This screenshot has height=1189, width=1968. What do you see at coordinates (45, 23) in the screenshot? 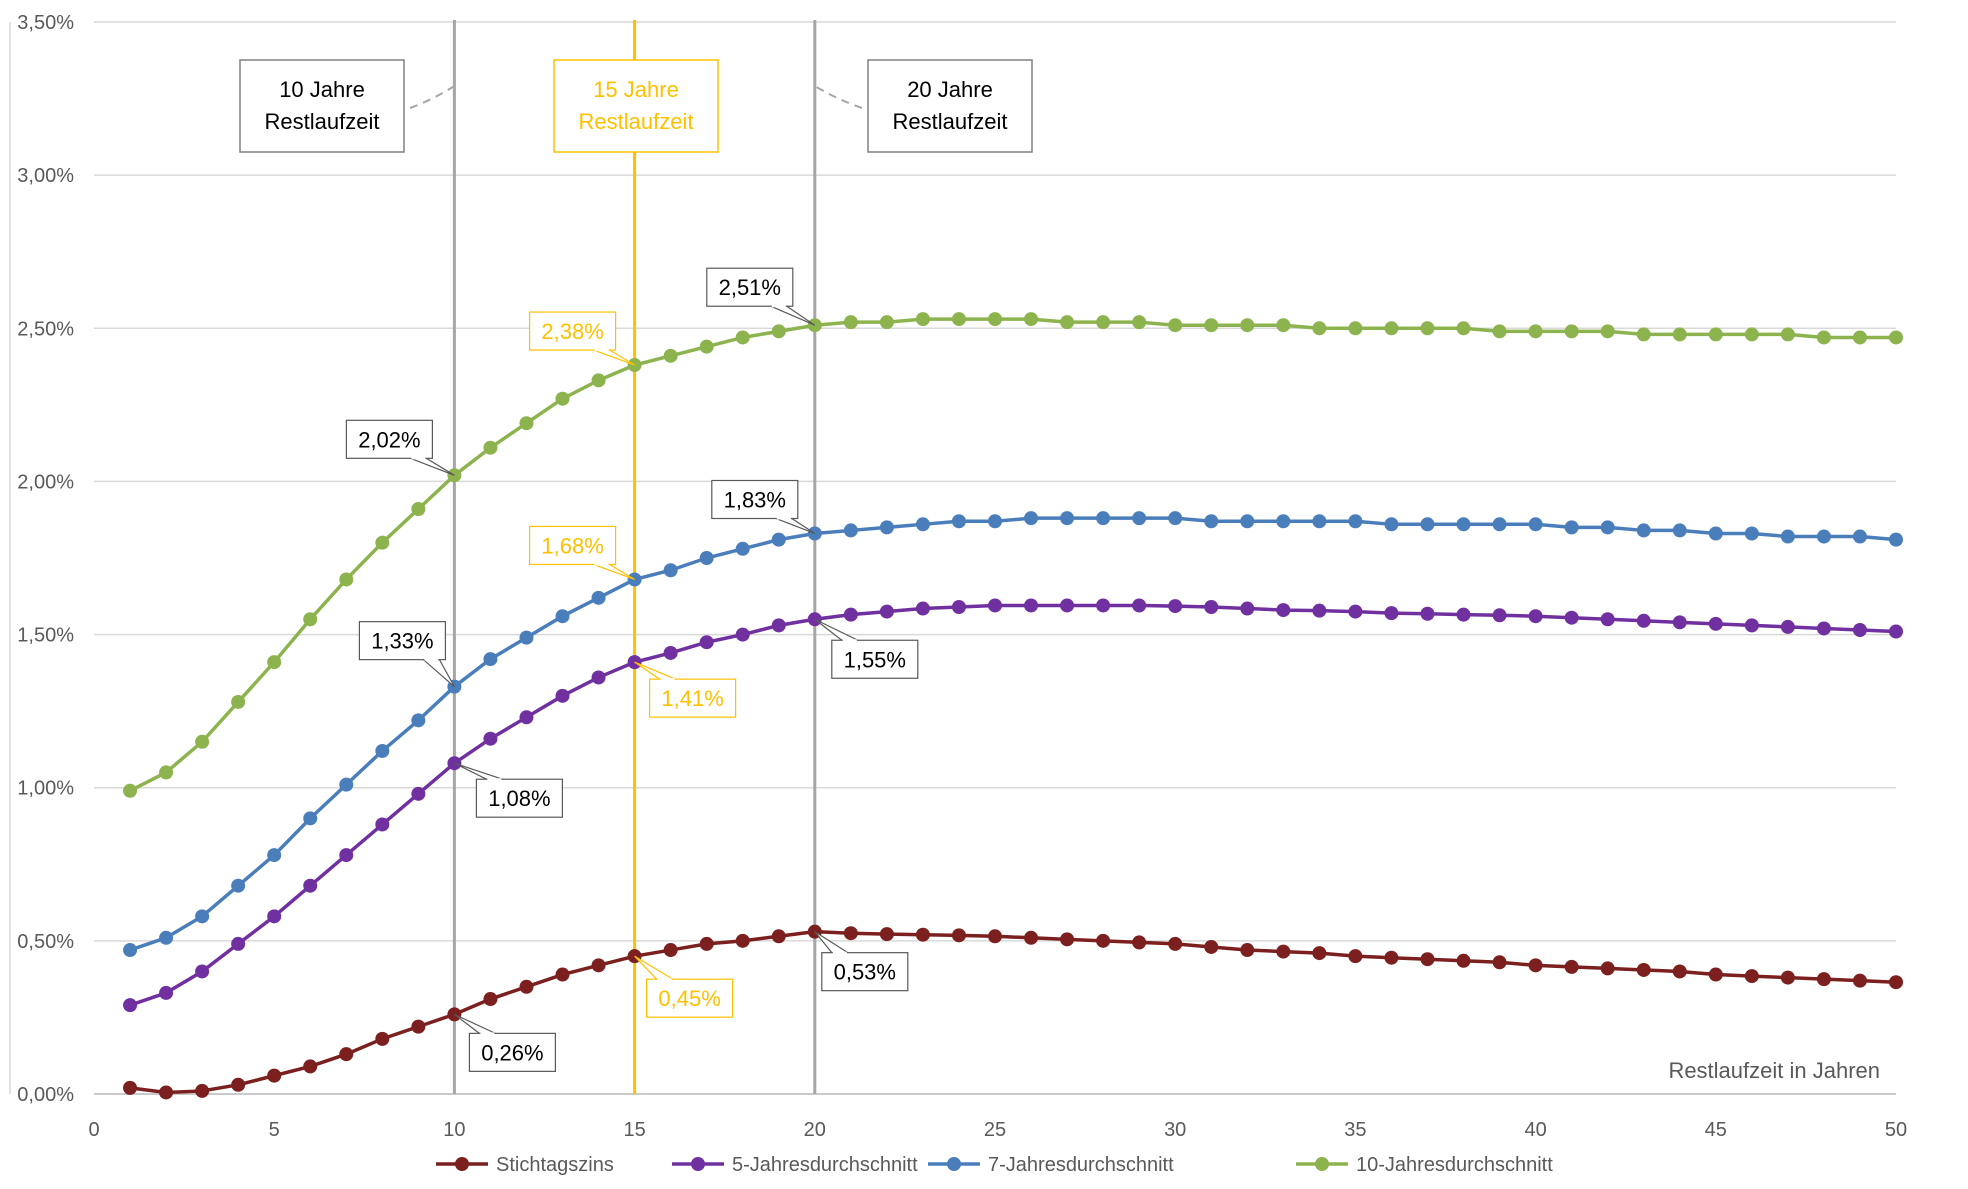
I see `y-tick-label: 3,50%` at bounding box center [45, 23].